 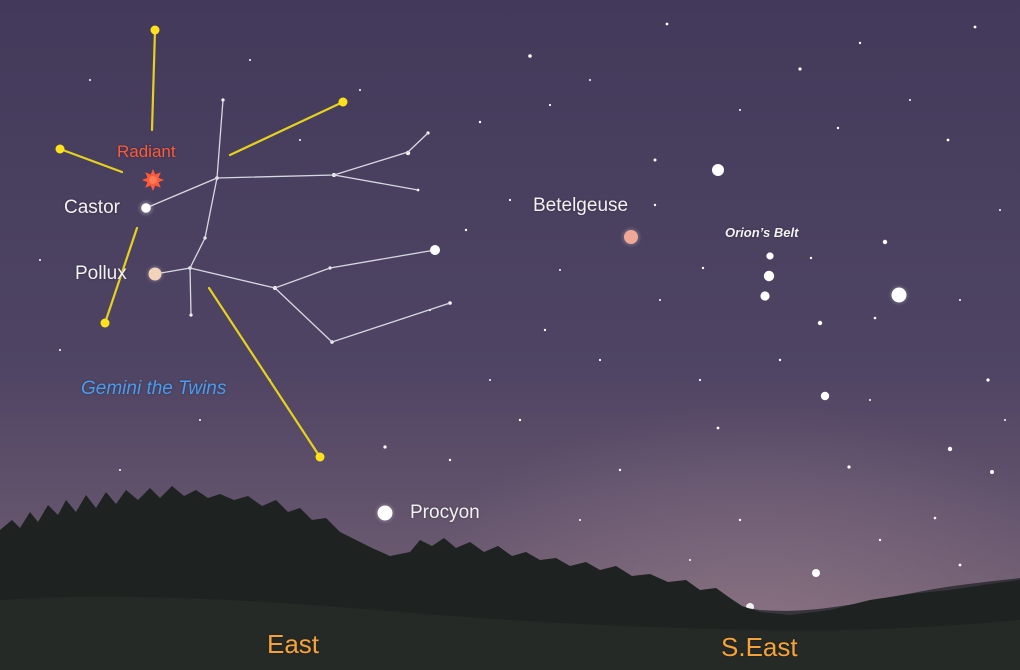 What do you see at coordinates (825, 396) in the screenshot?
I see `saiph-star` at bounding box center [825, 396].